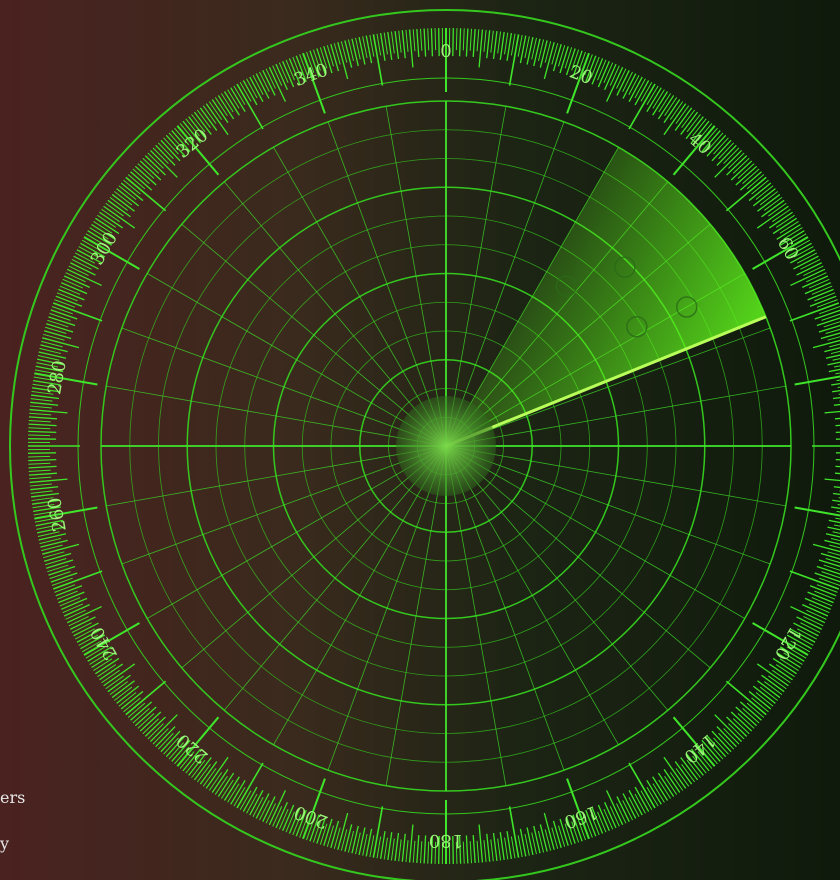 Image resolution: width=840 pixels, height=880 pixels. I want to click on bearing-label: 260, so click(57, 514).